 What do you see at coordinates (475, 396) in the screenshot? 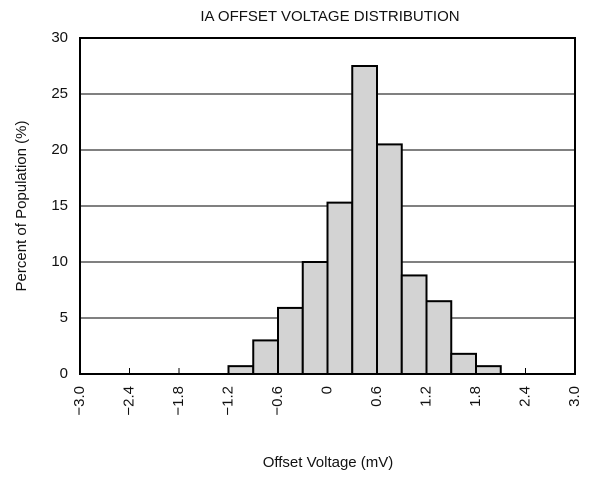
I see `x-tick-label: 1.8` at bounding box center [475, 396].